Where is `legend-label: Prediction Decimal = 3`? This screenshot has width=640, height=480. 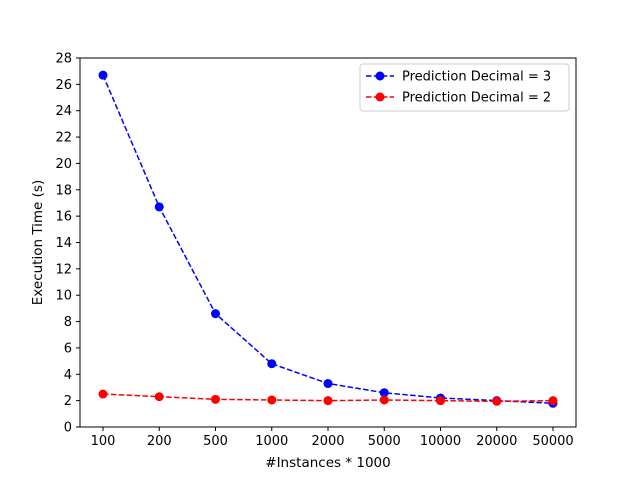
legend-label: Prediction Decimal = 3 is located at coordinates (476, 77).